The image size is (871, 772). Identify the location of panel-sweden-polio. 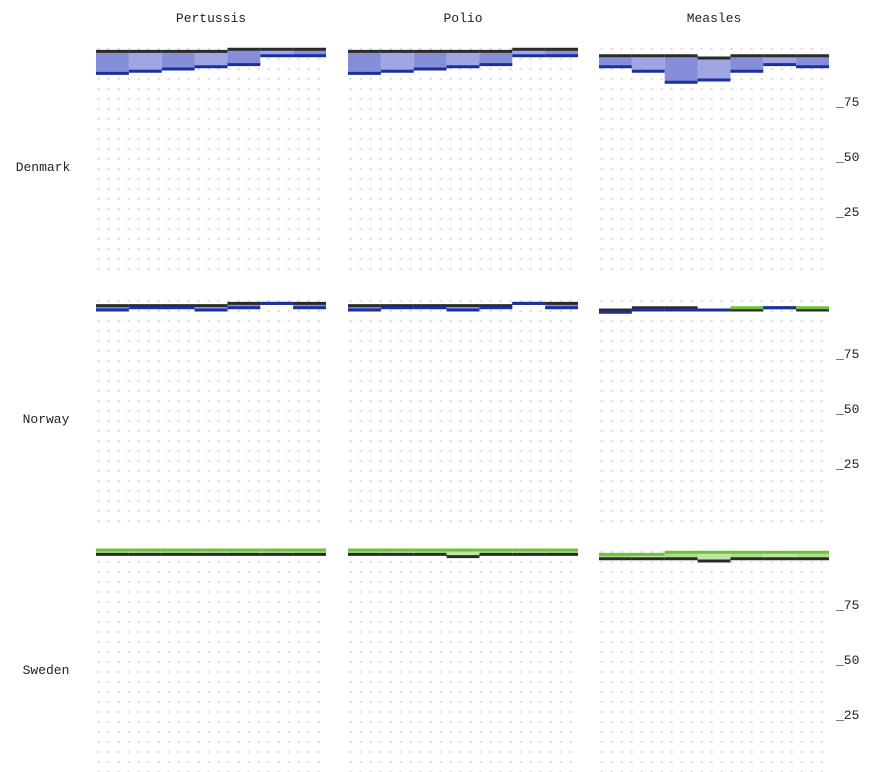
(463, 660).